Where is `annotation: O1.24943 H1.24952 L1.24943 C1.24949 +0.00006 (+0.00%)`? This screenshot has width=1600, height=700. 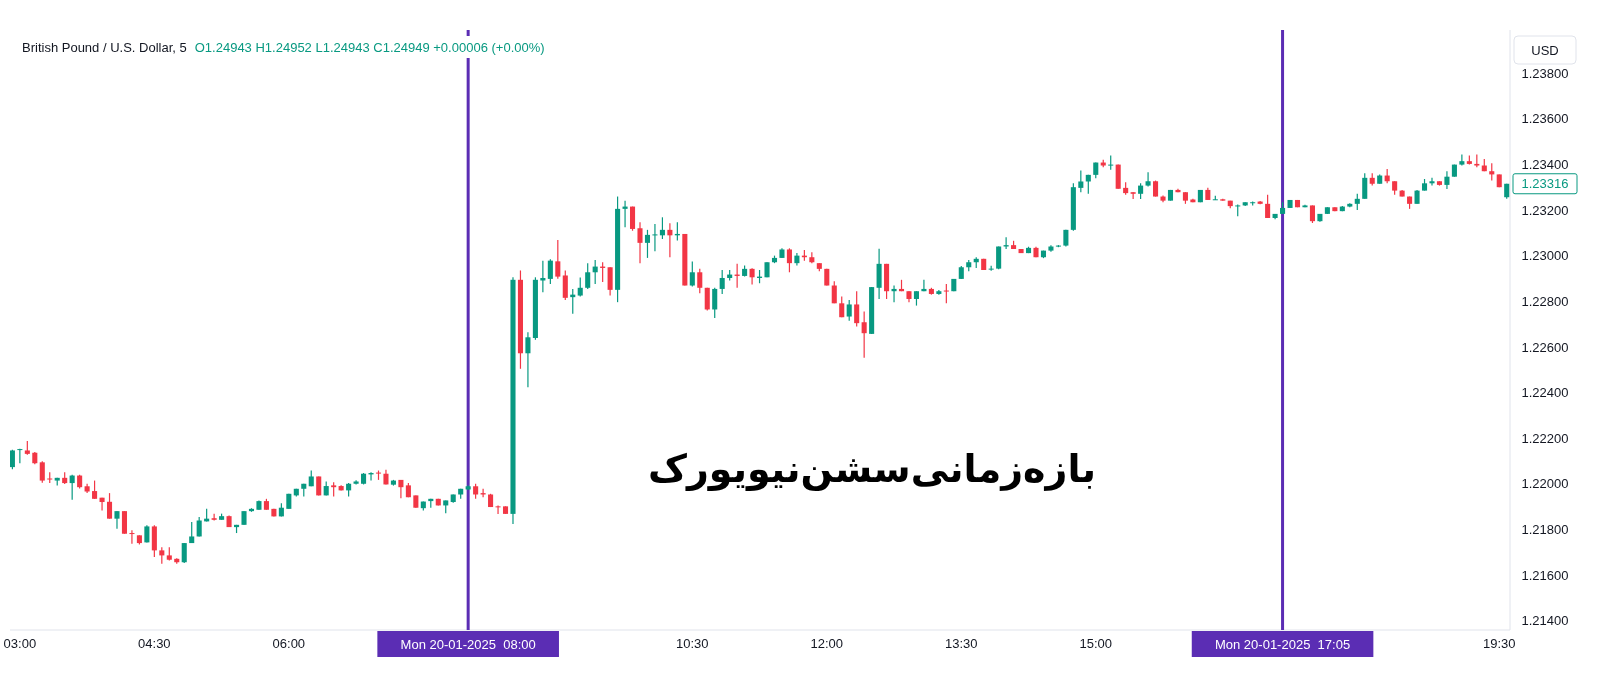
annotation: O1.24943 H1.24952 L1.24943 C1.24949 +0.00006 (+0.00%) is located at coordinates (369, 47).